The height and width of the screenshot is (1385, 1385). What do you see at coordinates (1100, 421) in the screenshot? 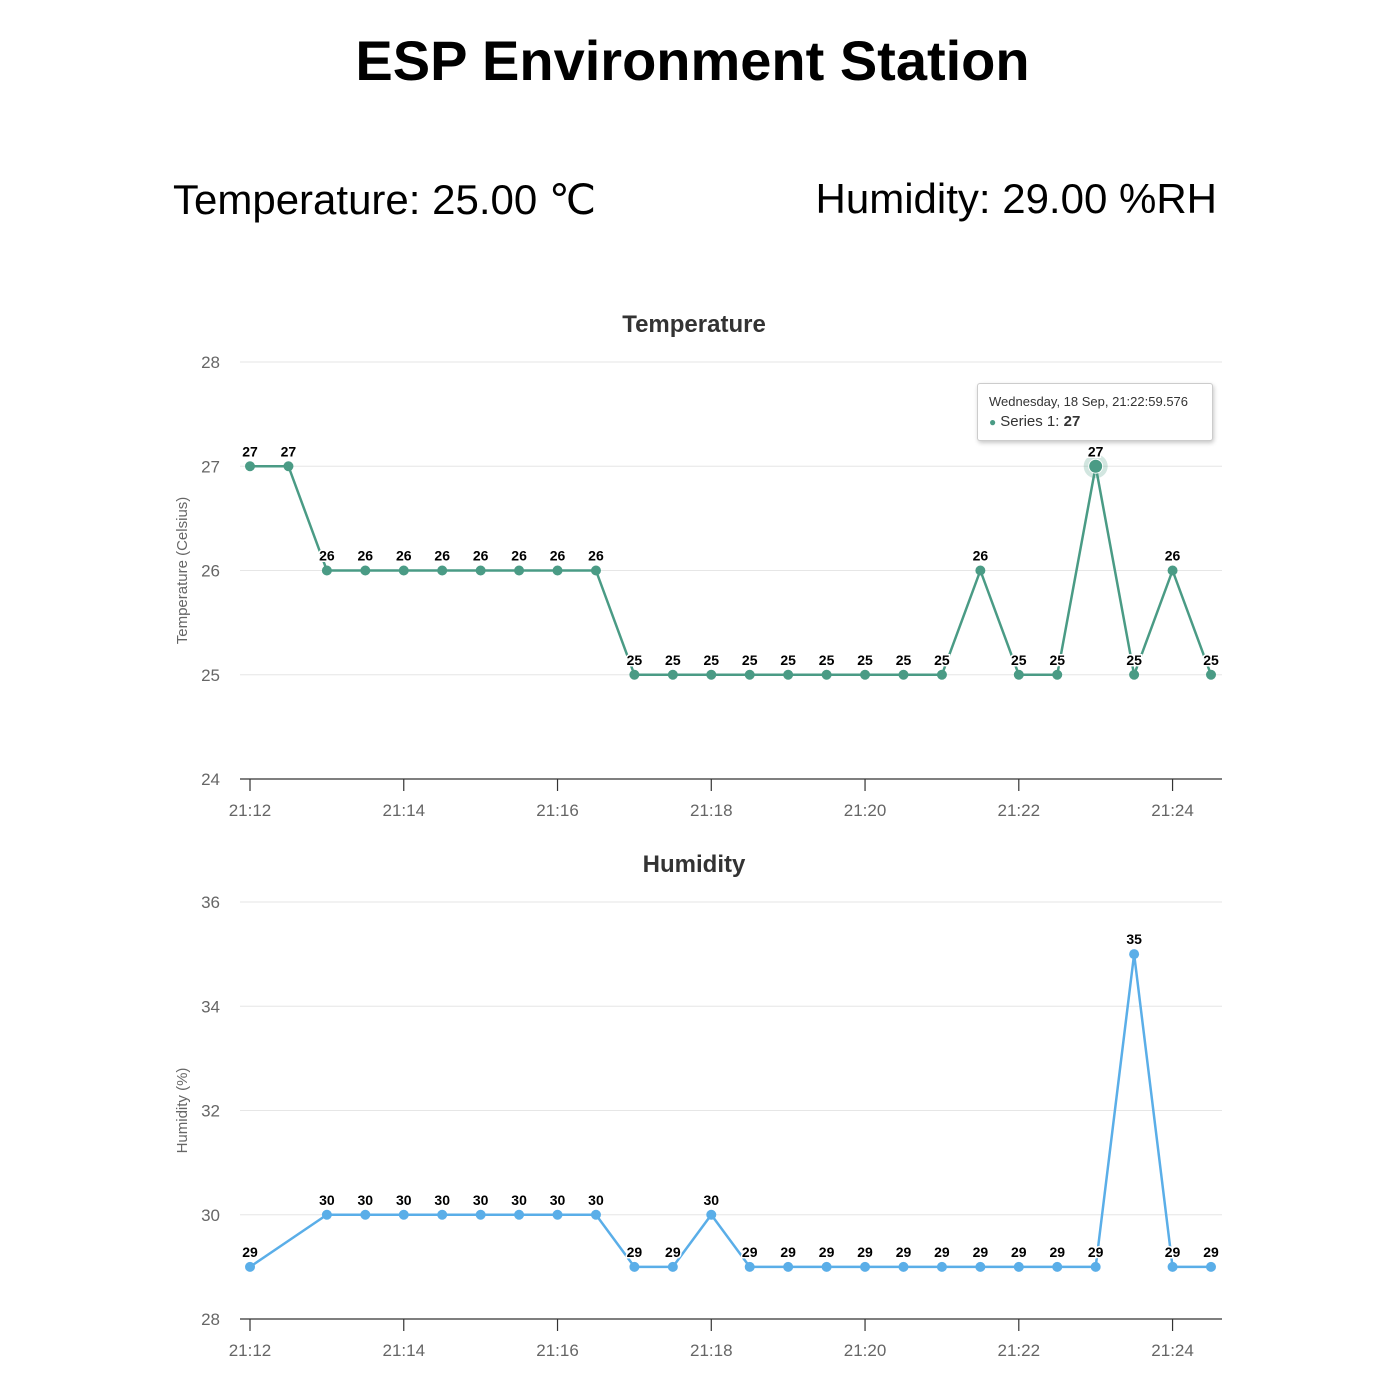
I see `tooltip-row: ● Series 1: 27` at bounding box center [1100, 421].